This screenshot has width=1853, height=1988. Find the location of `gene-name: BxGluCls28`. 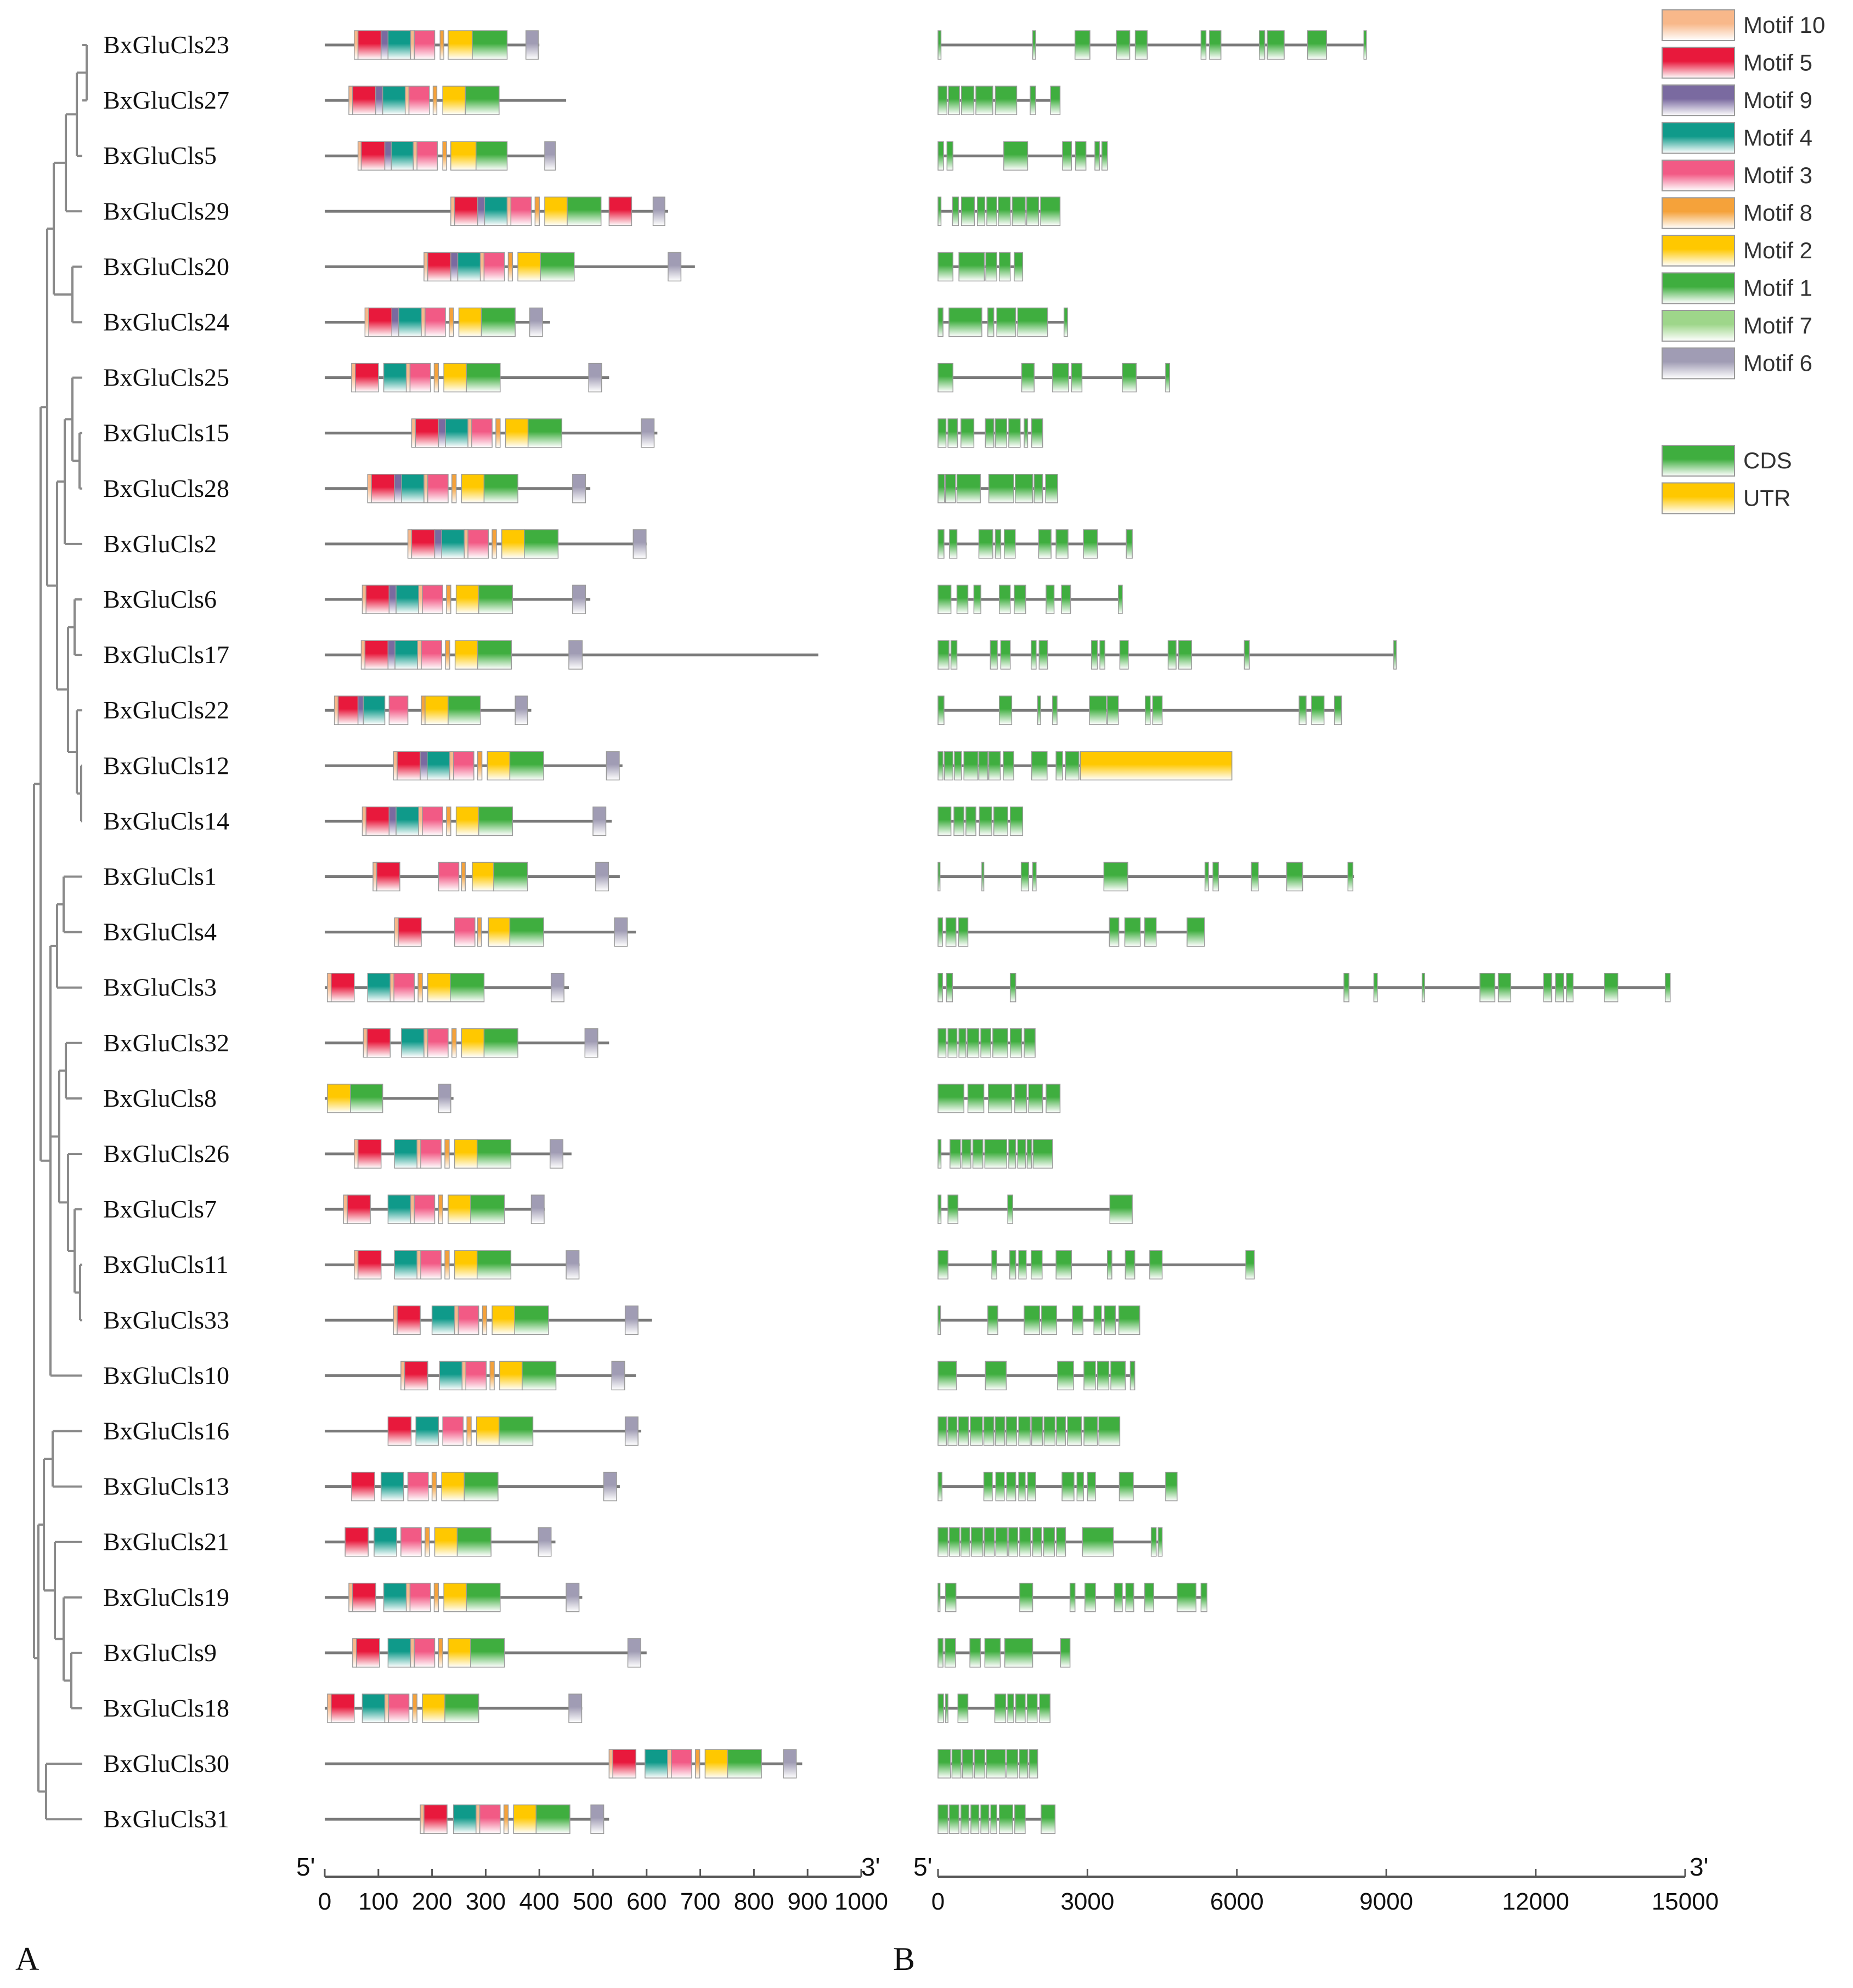

gene-name: BxGluCls28 is located at coordinates (166, 488).